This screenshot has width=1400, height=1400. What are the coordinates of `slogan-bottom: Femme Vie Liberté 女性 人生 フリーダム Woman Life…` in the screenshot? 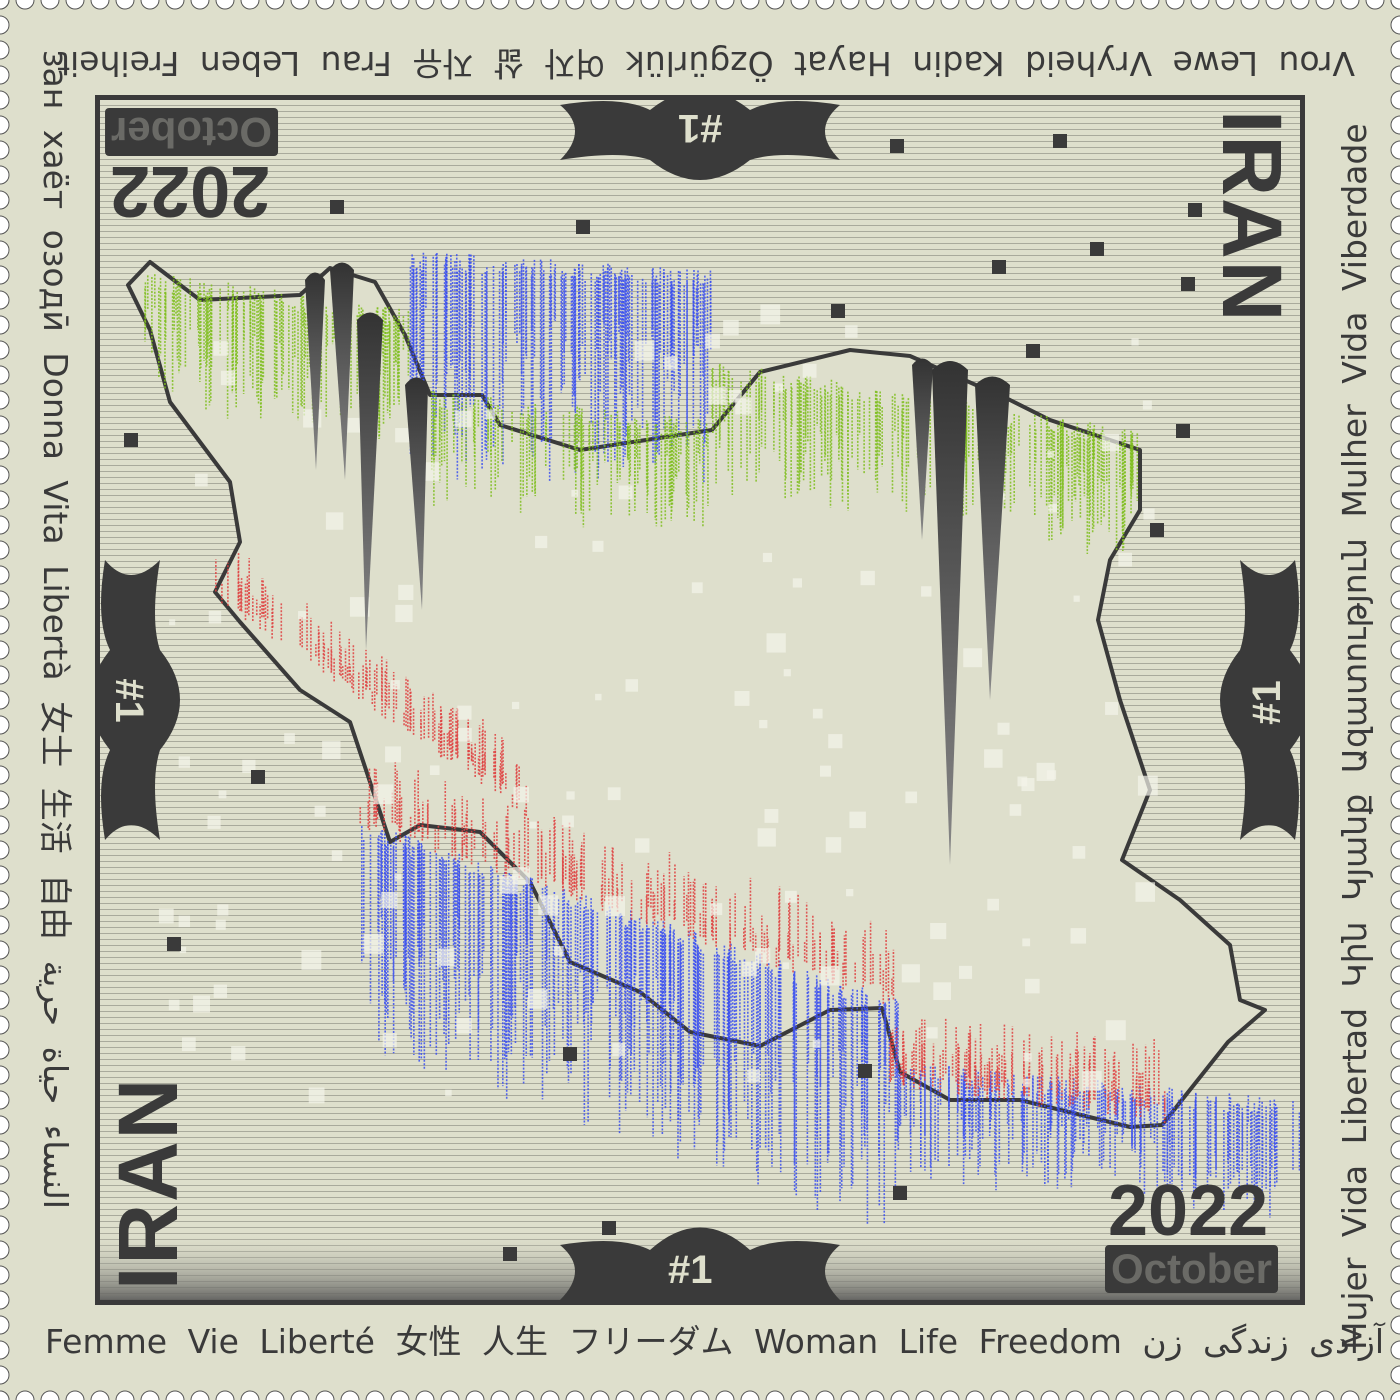 It's located at (714, 1341).